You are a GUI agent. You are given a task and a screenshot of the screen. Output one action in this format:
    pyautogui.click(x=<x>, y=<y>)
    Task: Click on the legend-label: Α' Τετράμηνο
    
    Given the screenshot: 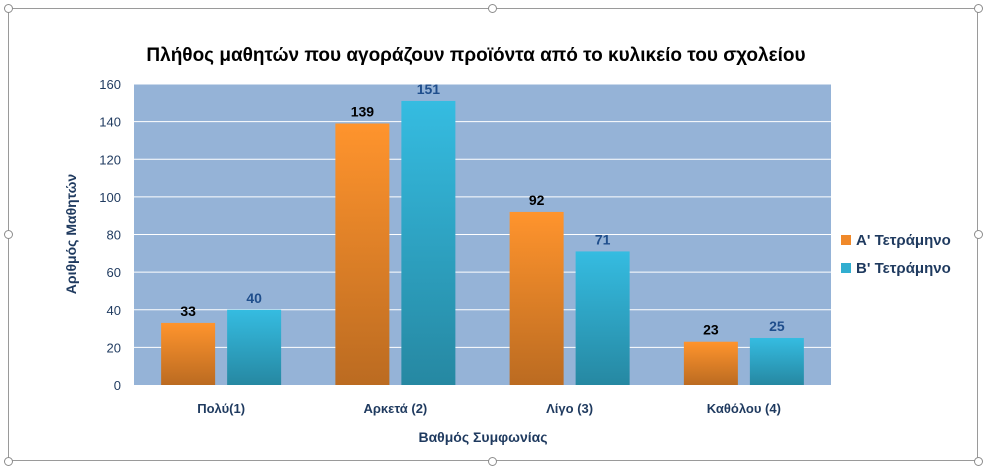 What is the action you would take?
    pyautogui.click(x=903, y=240)
    